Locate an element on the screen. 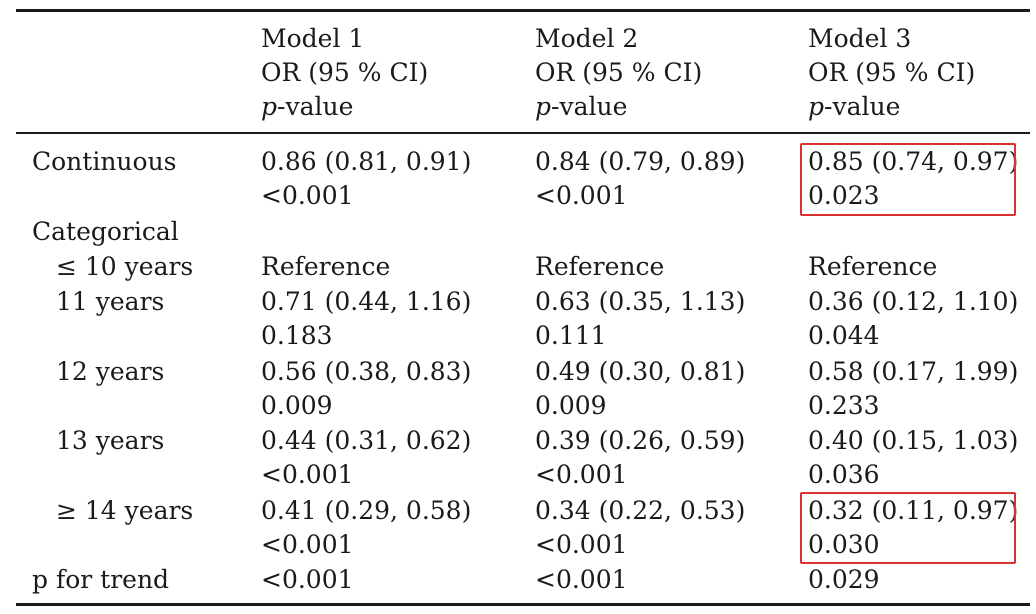  cell-13-m2-or: 0.39 (0.26, 0.59) is located at coordinates (640, 440).